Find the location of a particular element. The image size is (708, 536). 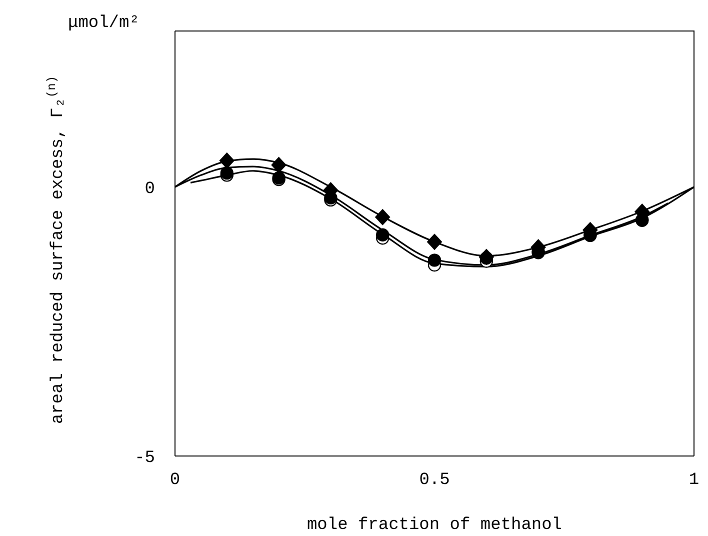

x-tick-label: 0 is located at coordinates (175, 480).